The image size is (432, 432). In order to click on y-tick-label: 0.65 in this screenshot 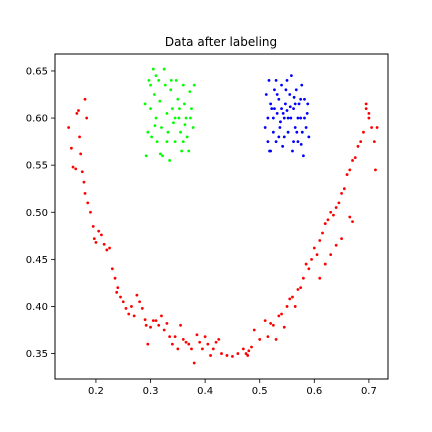, I will do `click(37, 71)`.